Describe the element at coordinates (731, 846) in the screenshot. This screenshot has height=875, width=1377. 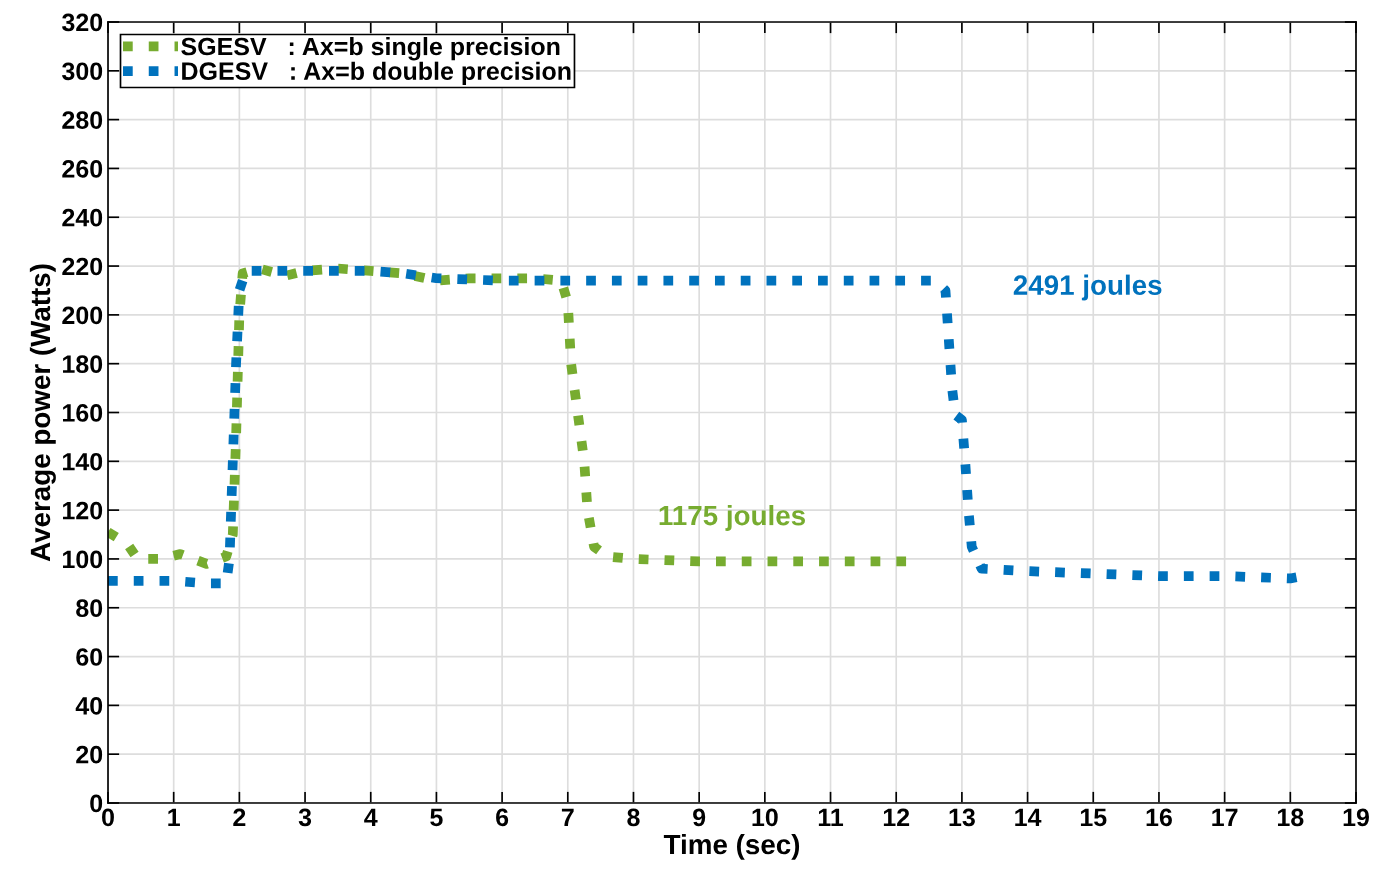
I see `x-axis-title: Time (sec)` at that location.